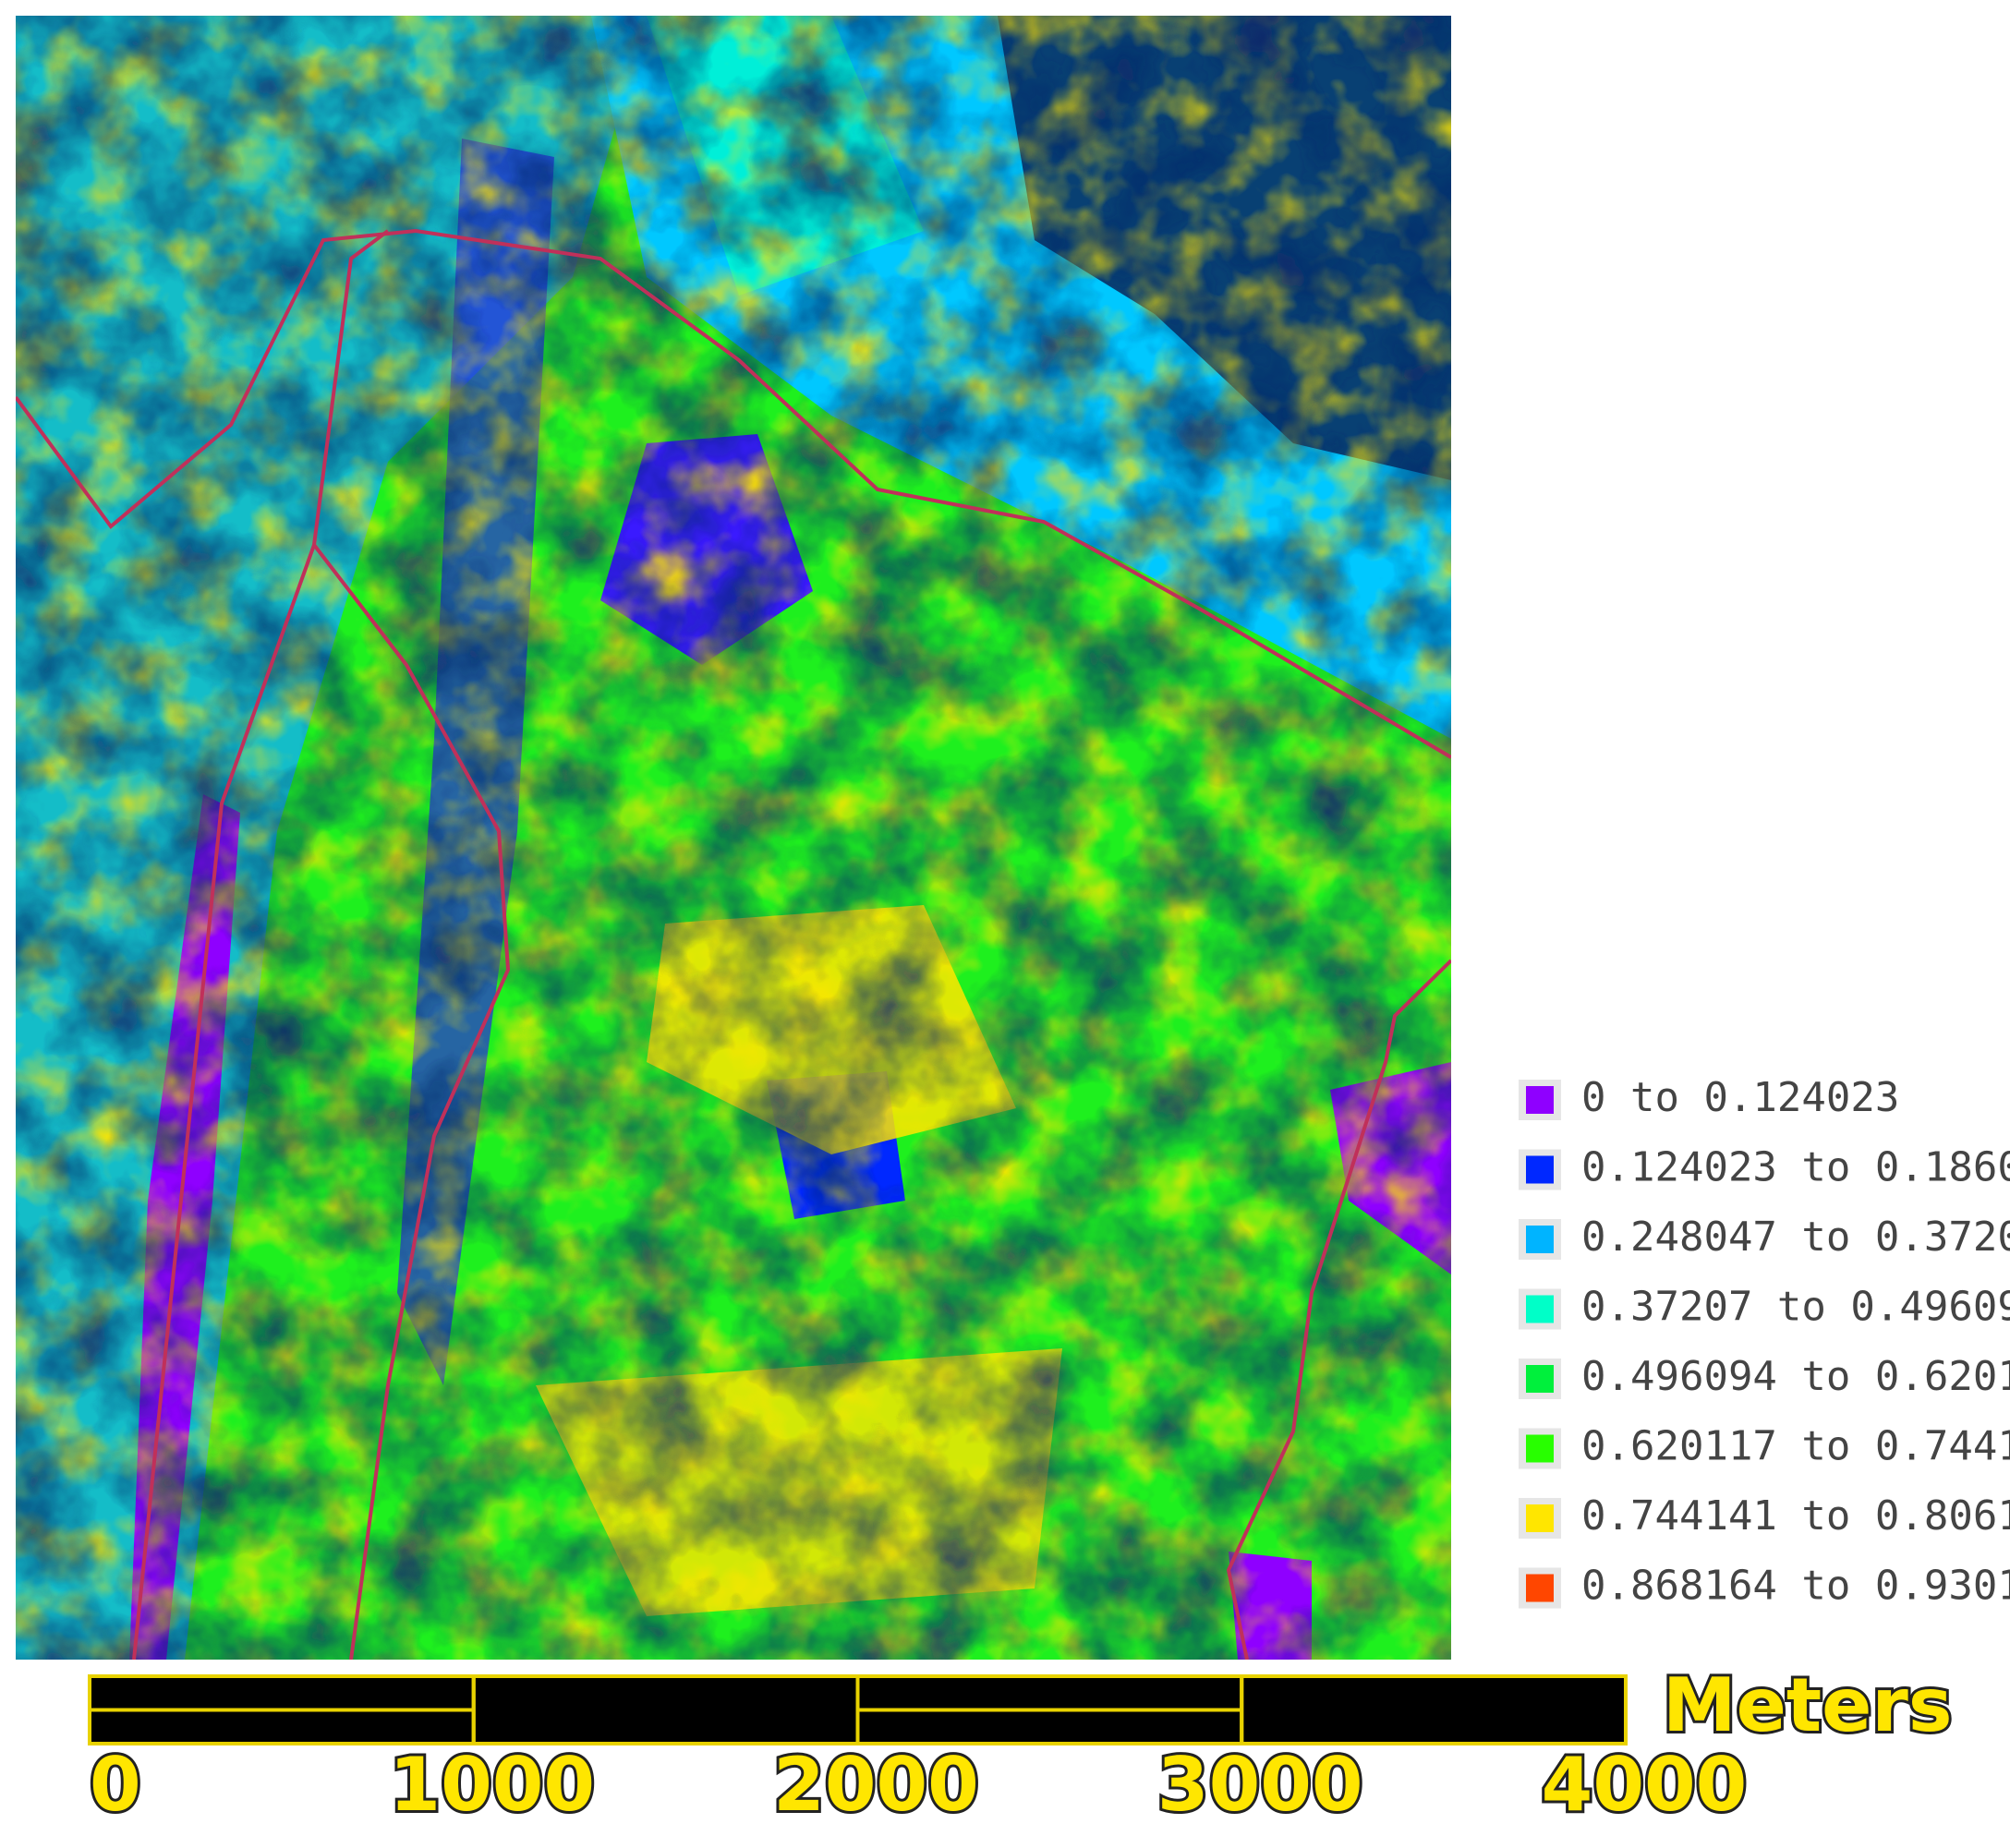  Describe the element at coordinates (876, 1785) in the screenshot. I see `scale-label: 2000` at that location.